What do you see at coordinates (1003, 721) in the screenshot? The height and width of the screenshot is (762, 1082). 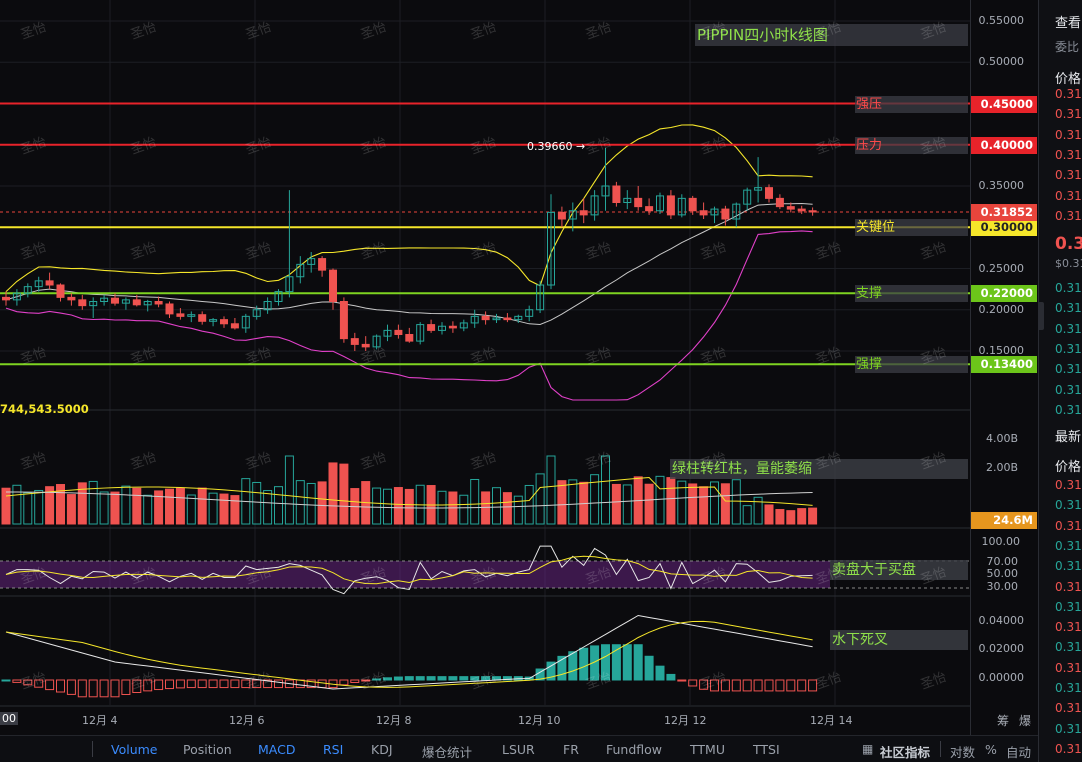 I see `chip-distribution-button: 筹` at bounding box center [1003, 721].